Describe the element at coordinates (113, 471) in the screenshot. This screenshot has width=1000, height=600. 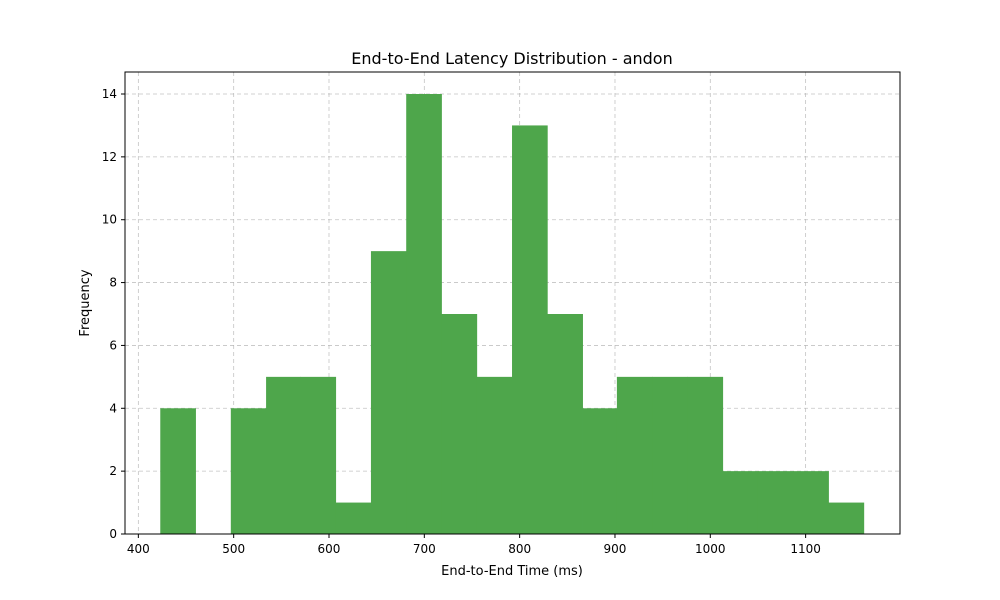
I see `y-tick-label: 2` at that location.